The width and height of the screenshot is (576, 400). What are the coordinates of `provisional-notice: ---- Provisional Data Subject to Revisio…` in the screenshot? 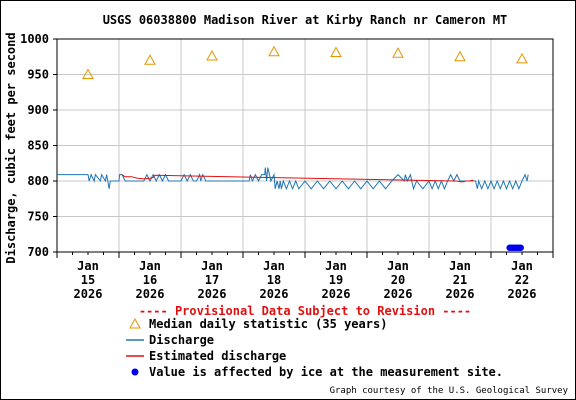 It's located at (305, 311).